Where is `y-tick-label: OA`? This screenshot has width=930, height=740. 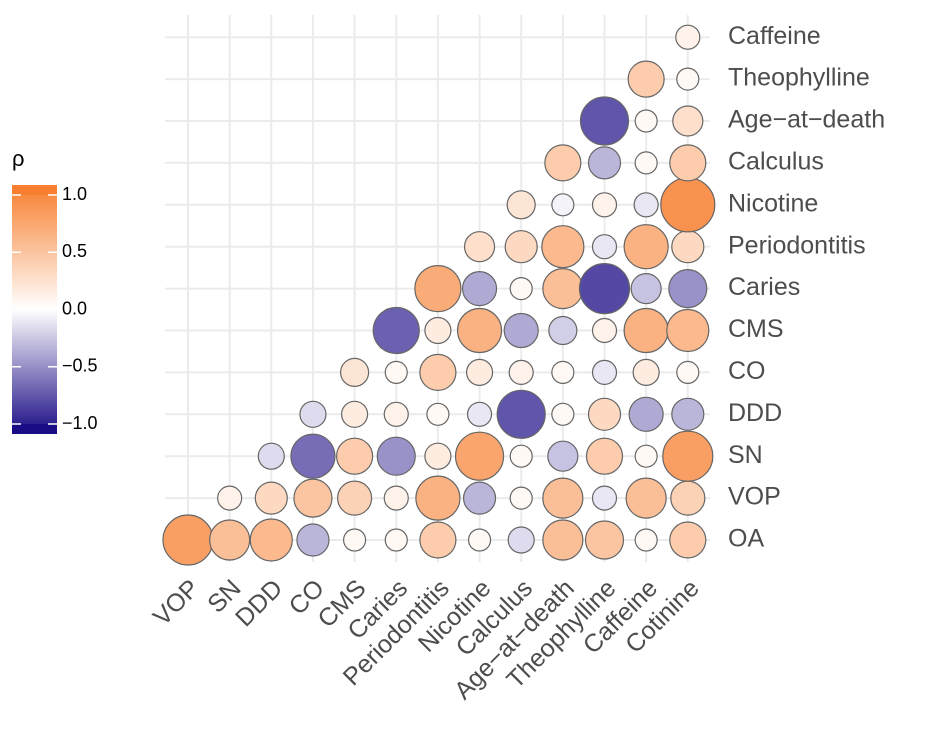 y-tick-label: OA is located at coordinates (746, 539).